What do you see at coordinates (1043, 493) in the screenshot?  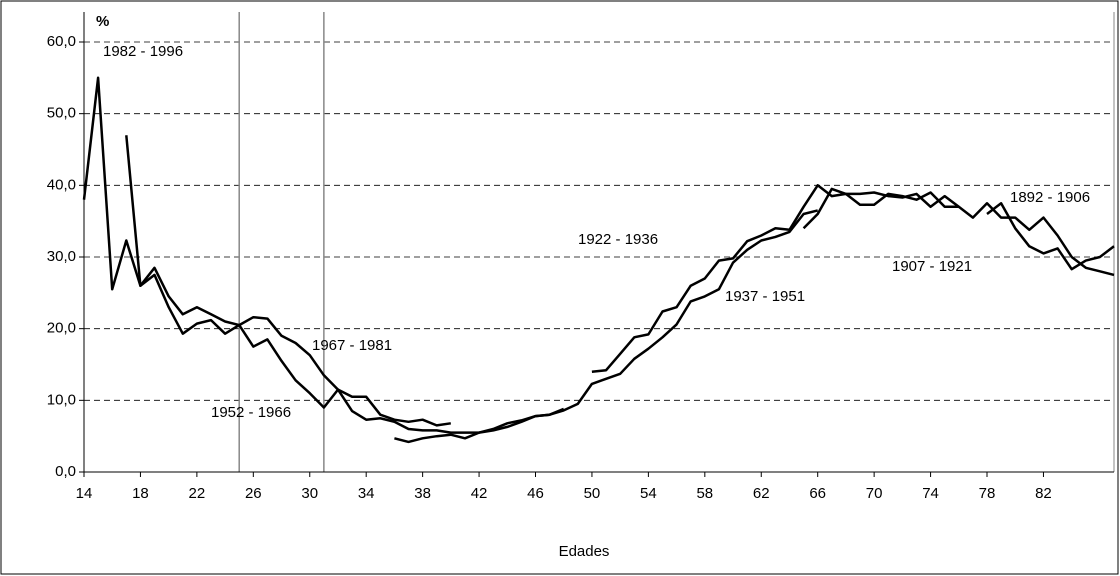 I see `x-tick-label: 82` at bounding box center [1043, 493].